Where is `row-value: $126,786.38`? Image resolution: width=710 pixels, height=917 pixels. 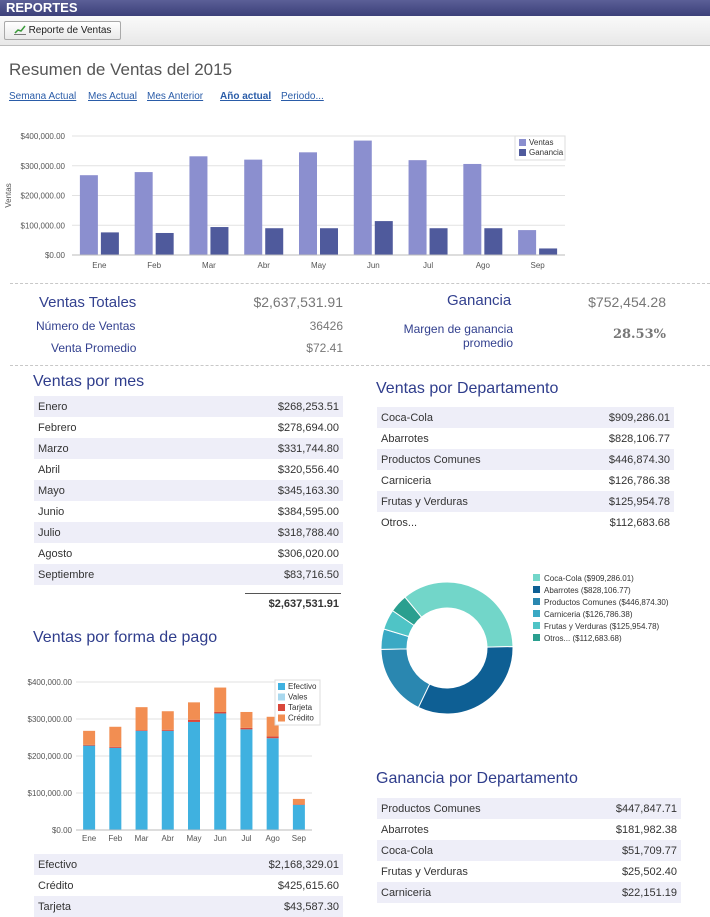
row-value: $126,786.38 is located at coordinates (616, 480).